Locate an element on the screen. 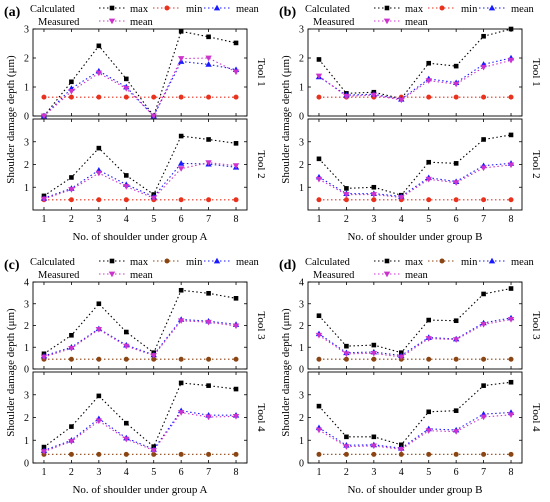  y-tick-label: 2 is located at coordinates (301, 418).